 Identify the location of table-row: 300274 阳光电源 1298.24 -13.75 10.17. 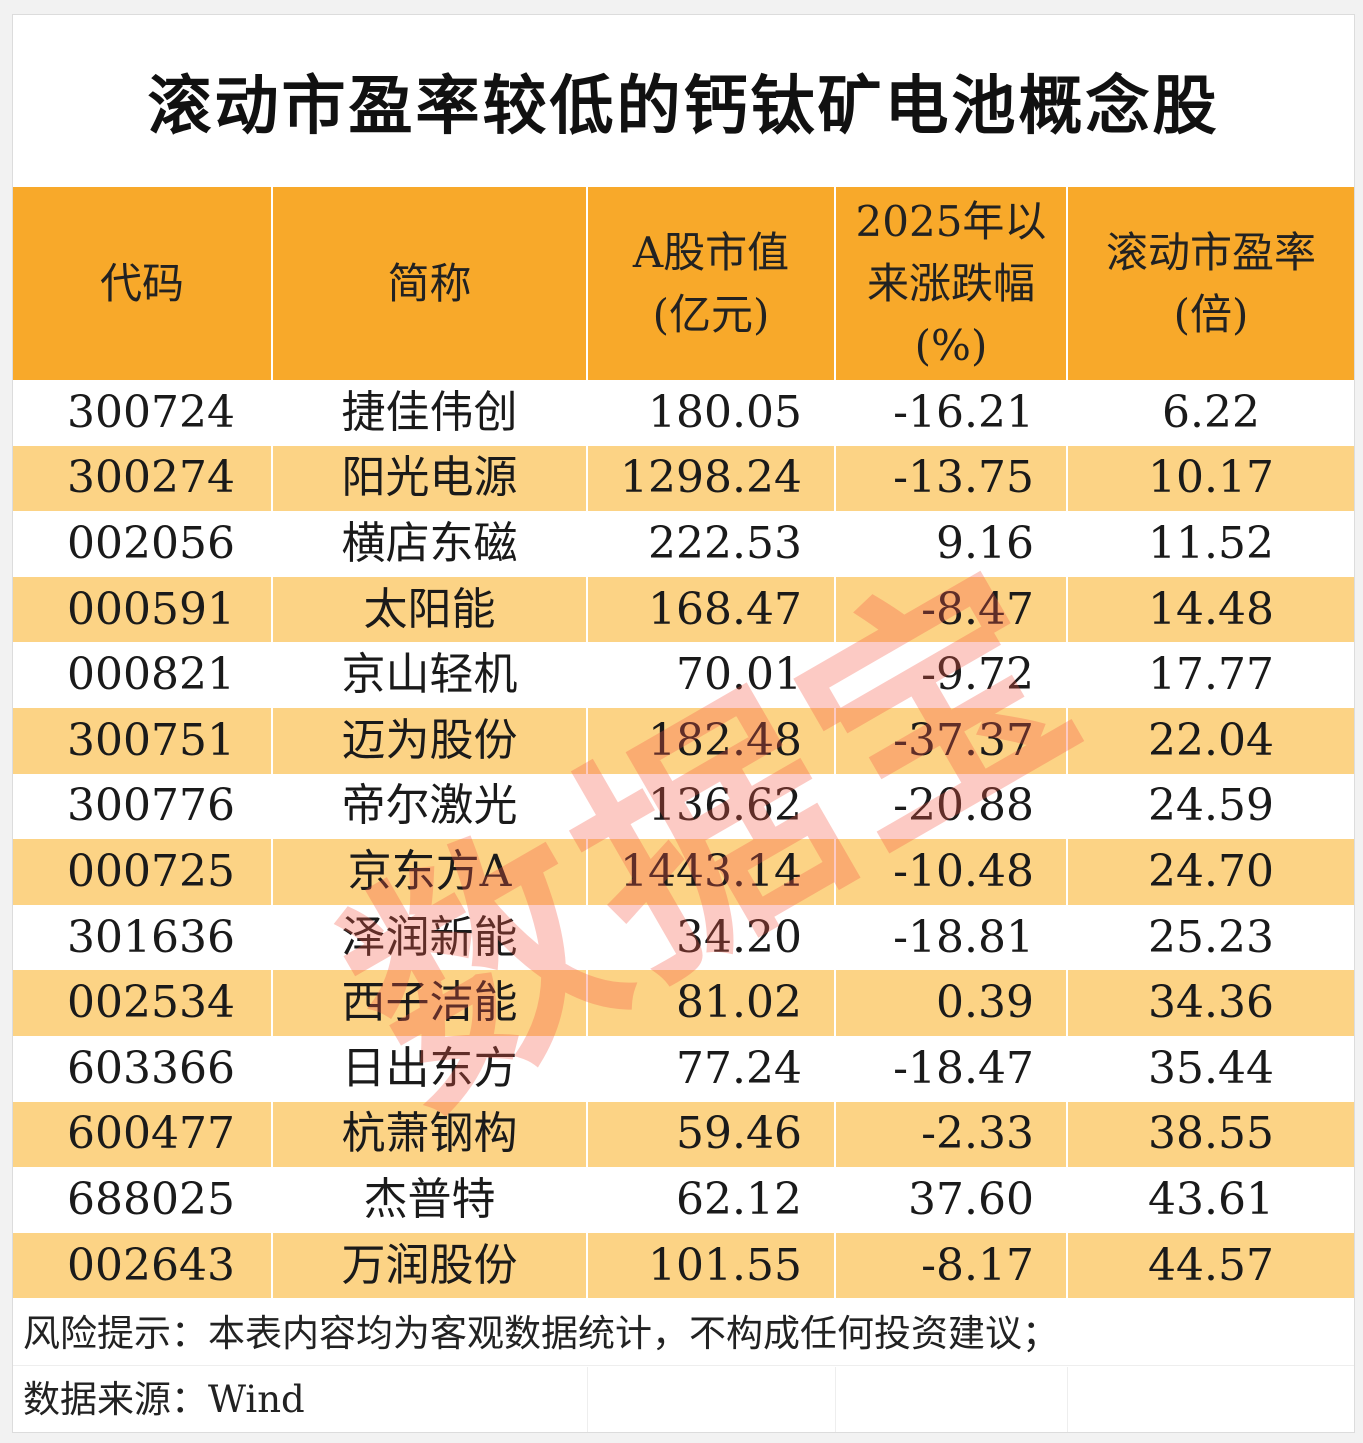
(683, 478).